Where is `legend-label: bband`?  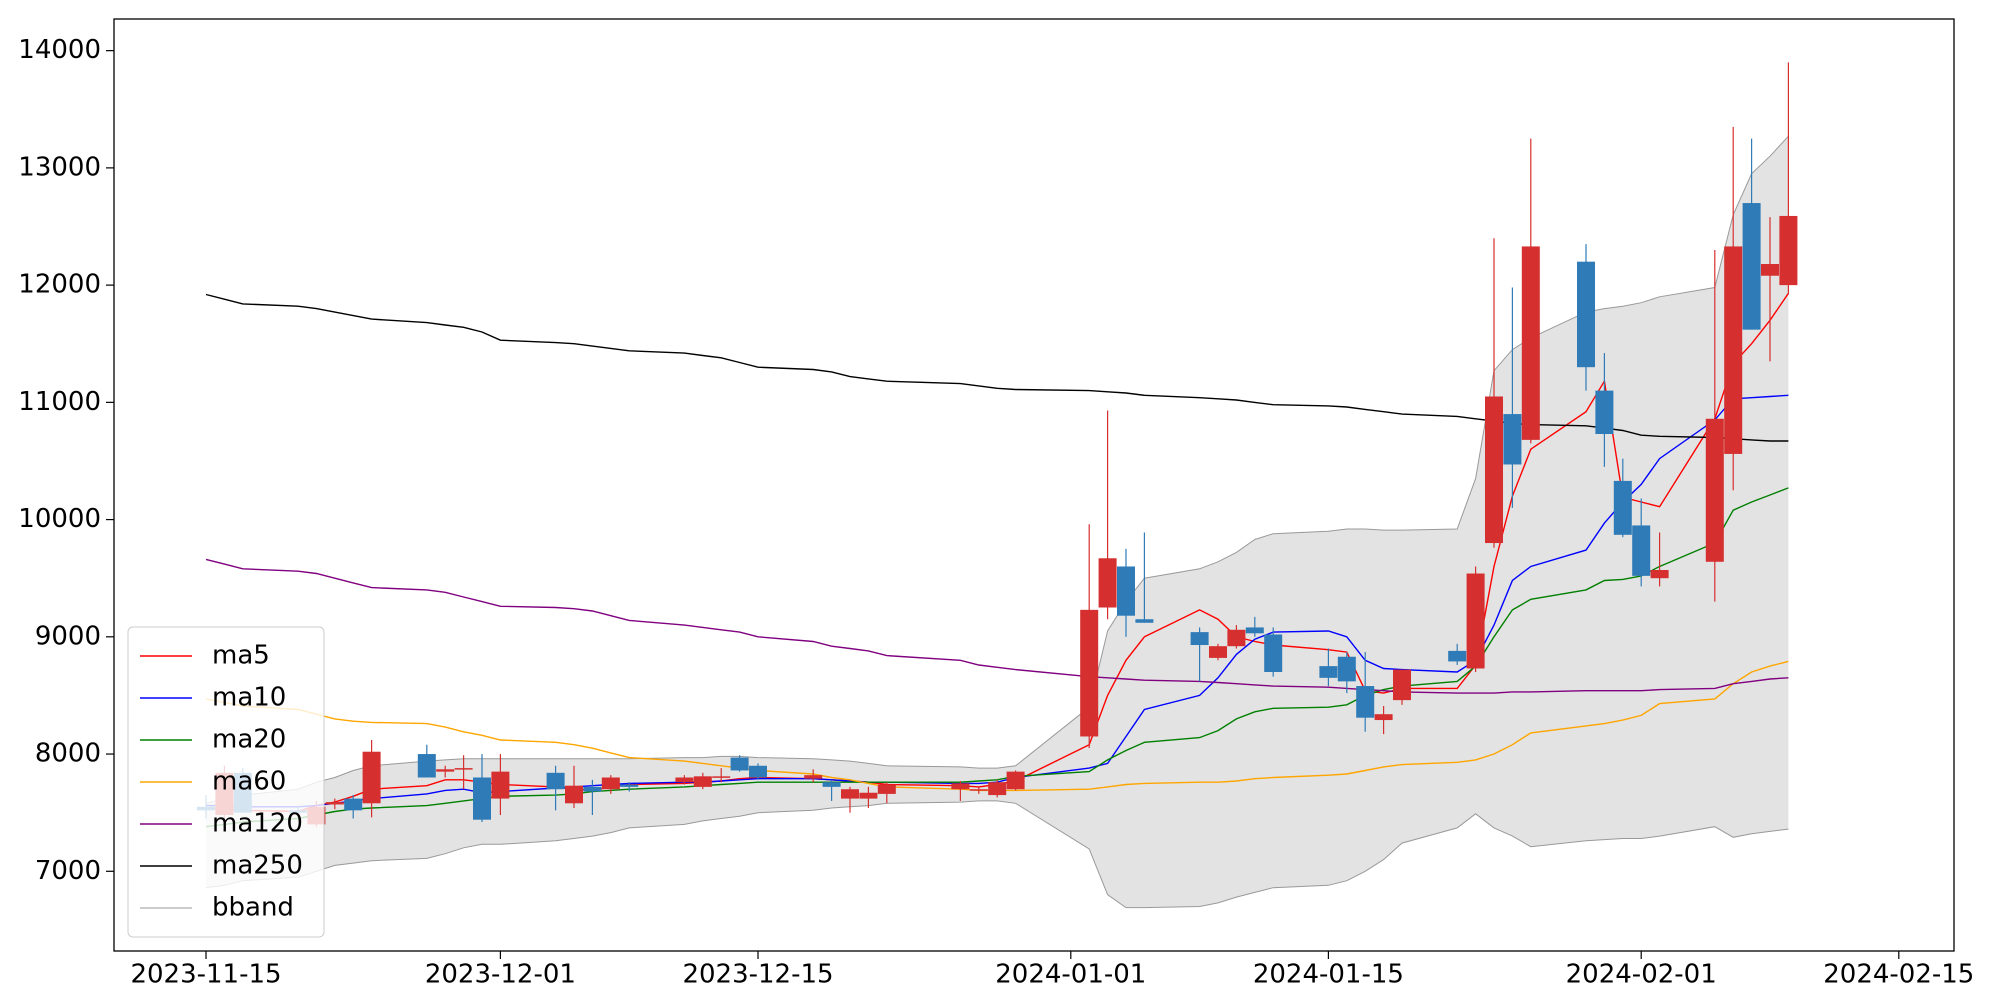
legend-label: bband is located at coordinates (253, 908).